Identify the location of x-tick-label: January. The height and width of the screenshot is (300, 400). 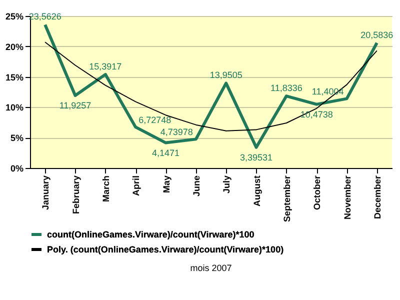
(45, 193).